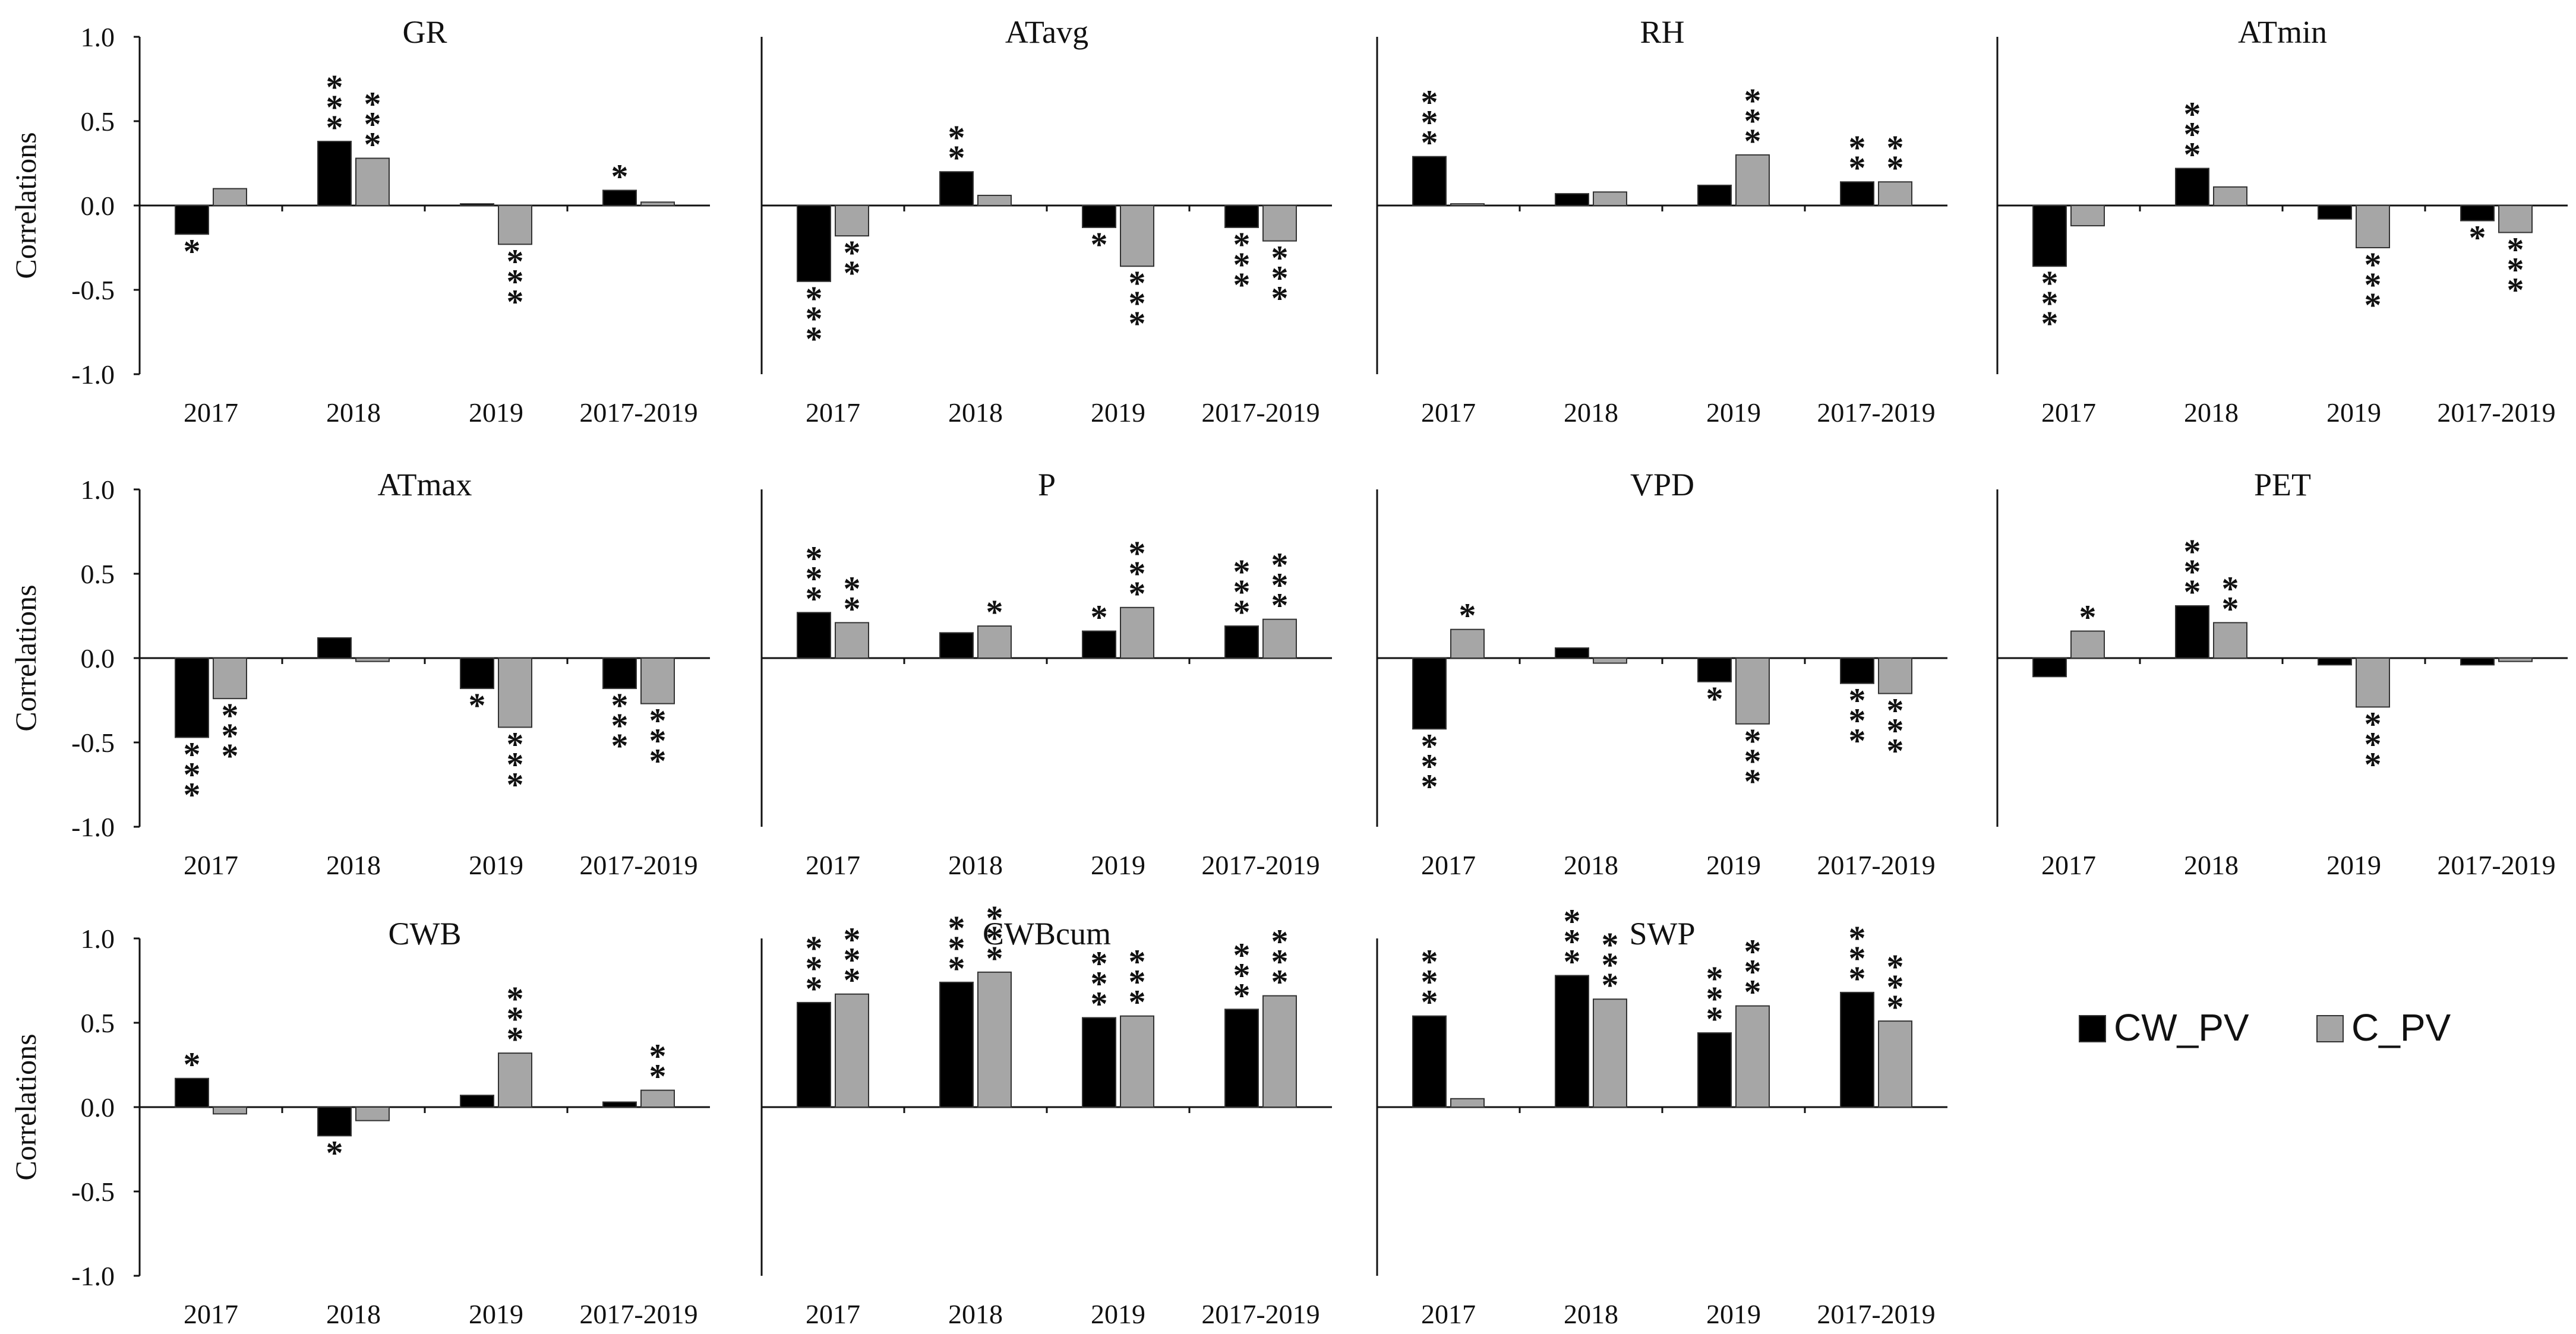  Describe the element at coordinates (98, 939) in the screenshot. I see `y-tick-label: 1.0` at that location.